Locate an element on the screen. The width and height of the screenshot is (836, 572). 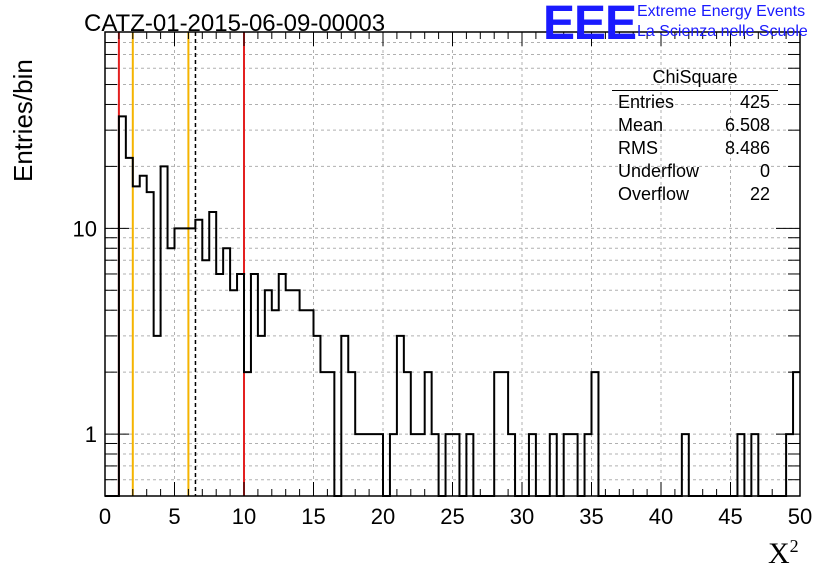
stats-value: 8.486 is located at coordinates (747, 148).